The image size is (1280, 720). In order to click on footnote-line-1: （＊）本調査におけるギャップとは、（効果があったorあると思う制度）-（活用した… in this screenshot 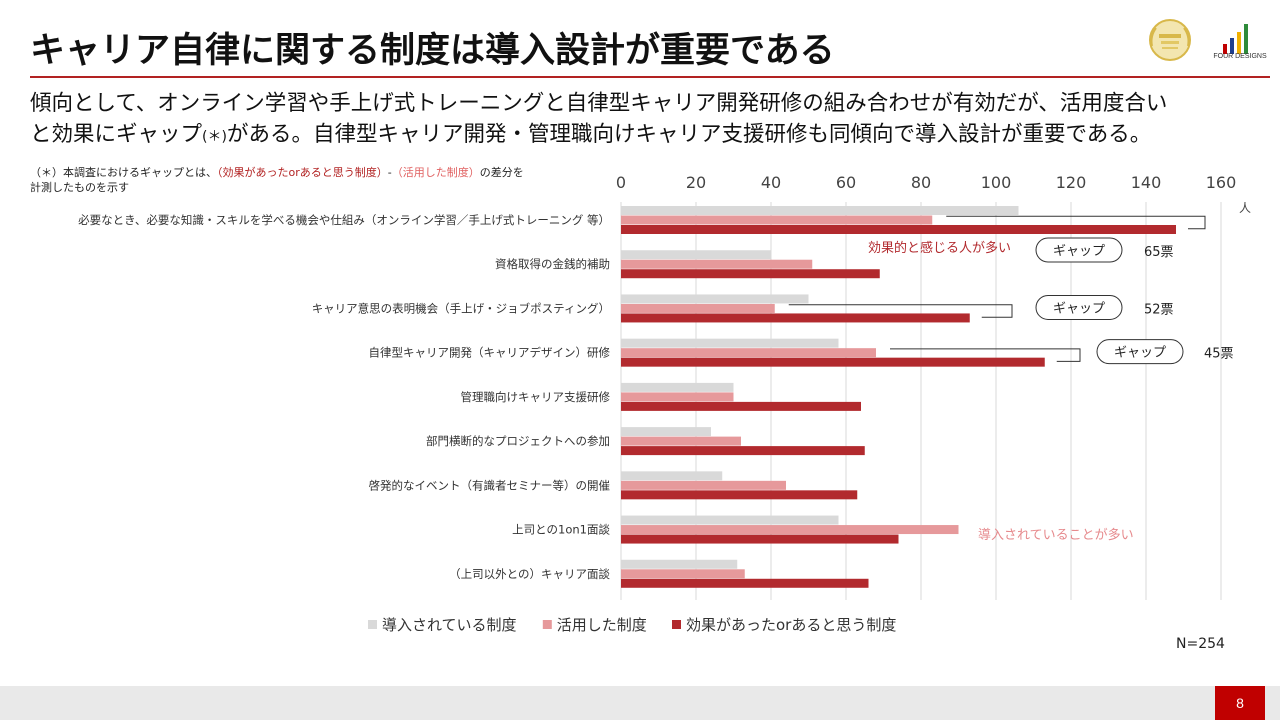, I will do `click(320, 172)`.